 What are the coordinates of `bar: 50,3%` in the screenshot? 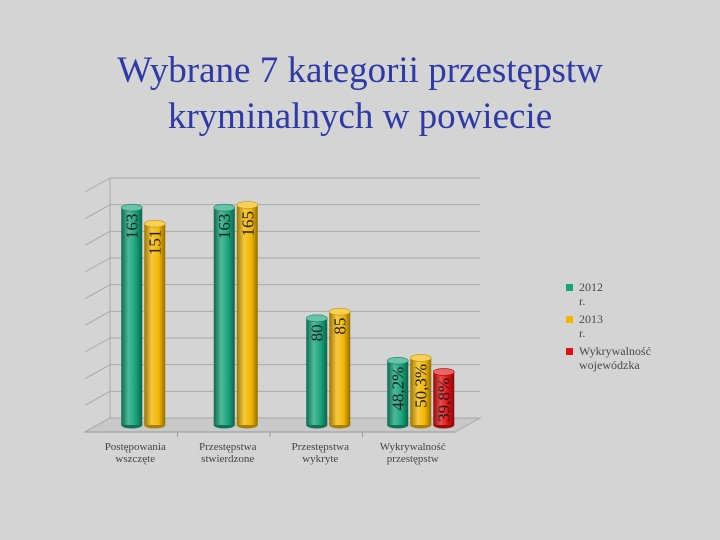 It's located at (420, 391).